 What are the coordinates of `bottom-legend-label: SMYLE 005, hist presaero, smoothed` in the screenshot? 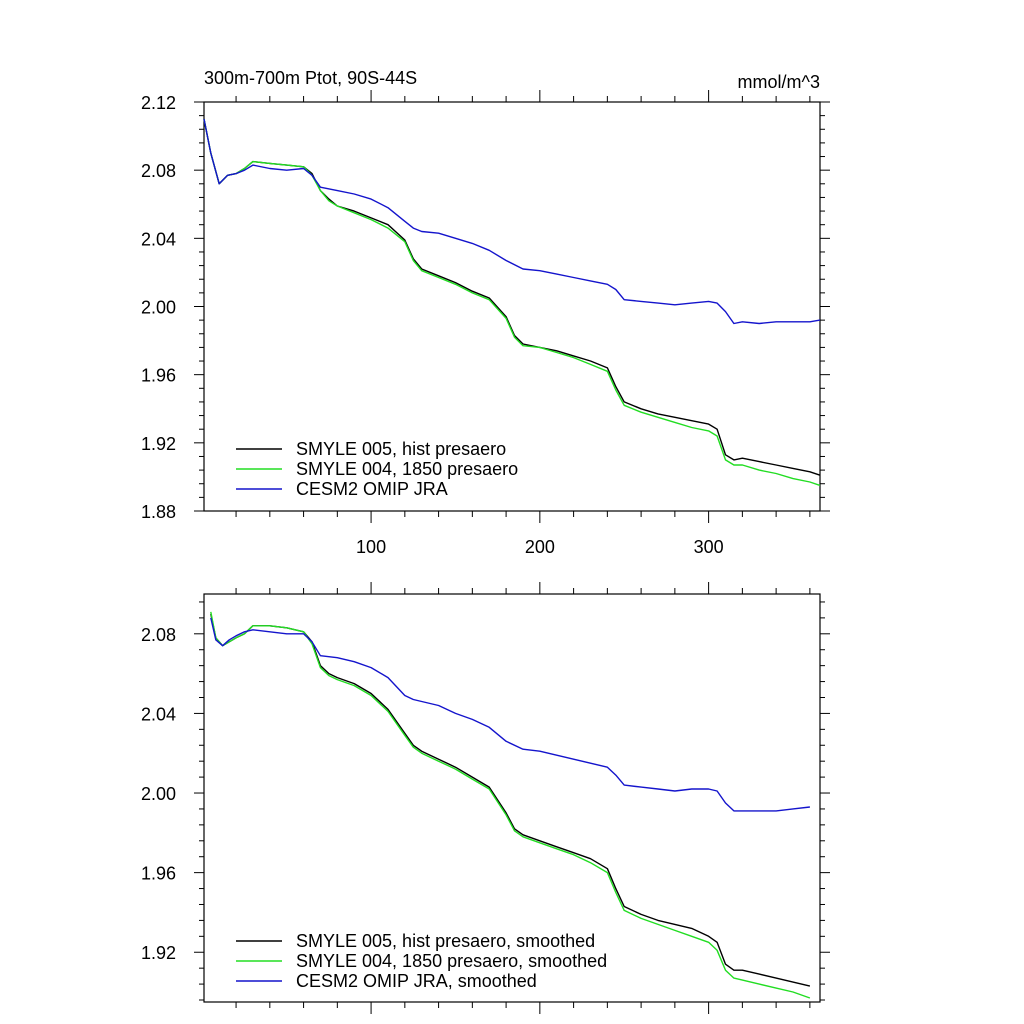 It's located at (445, 941).